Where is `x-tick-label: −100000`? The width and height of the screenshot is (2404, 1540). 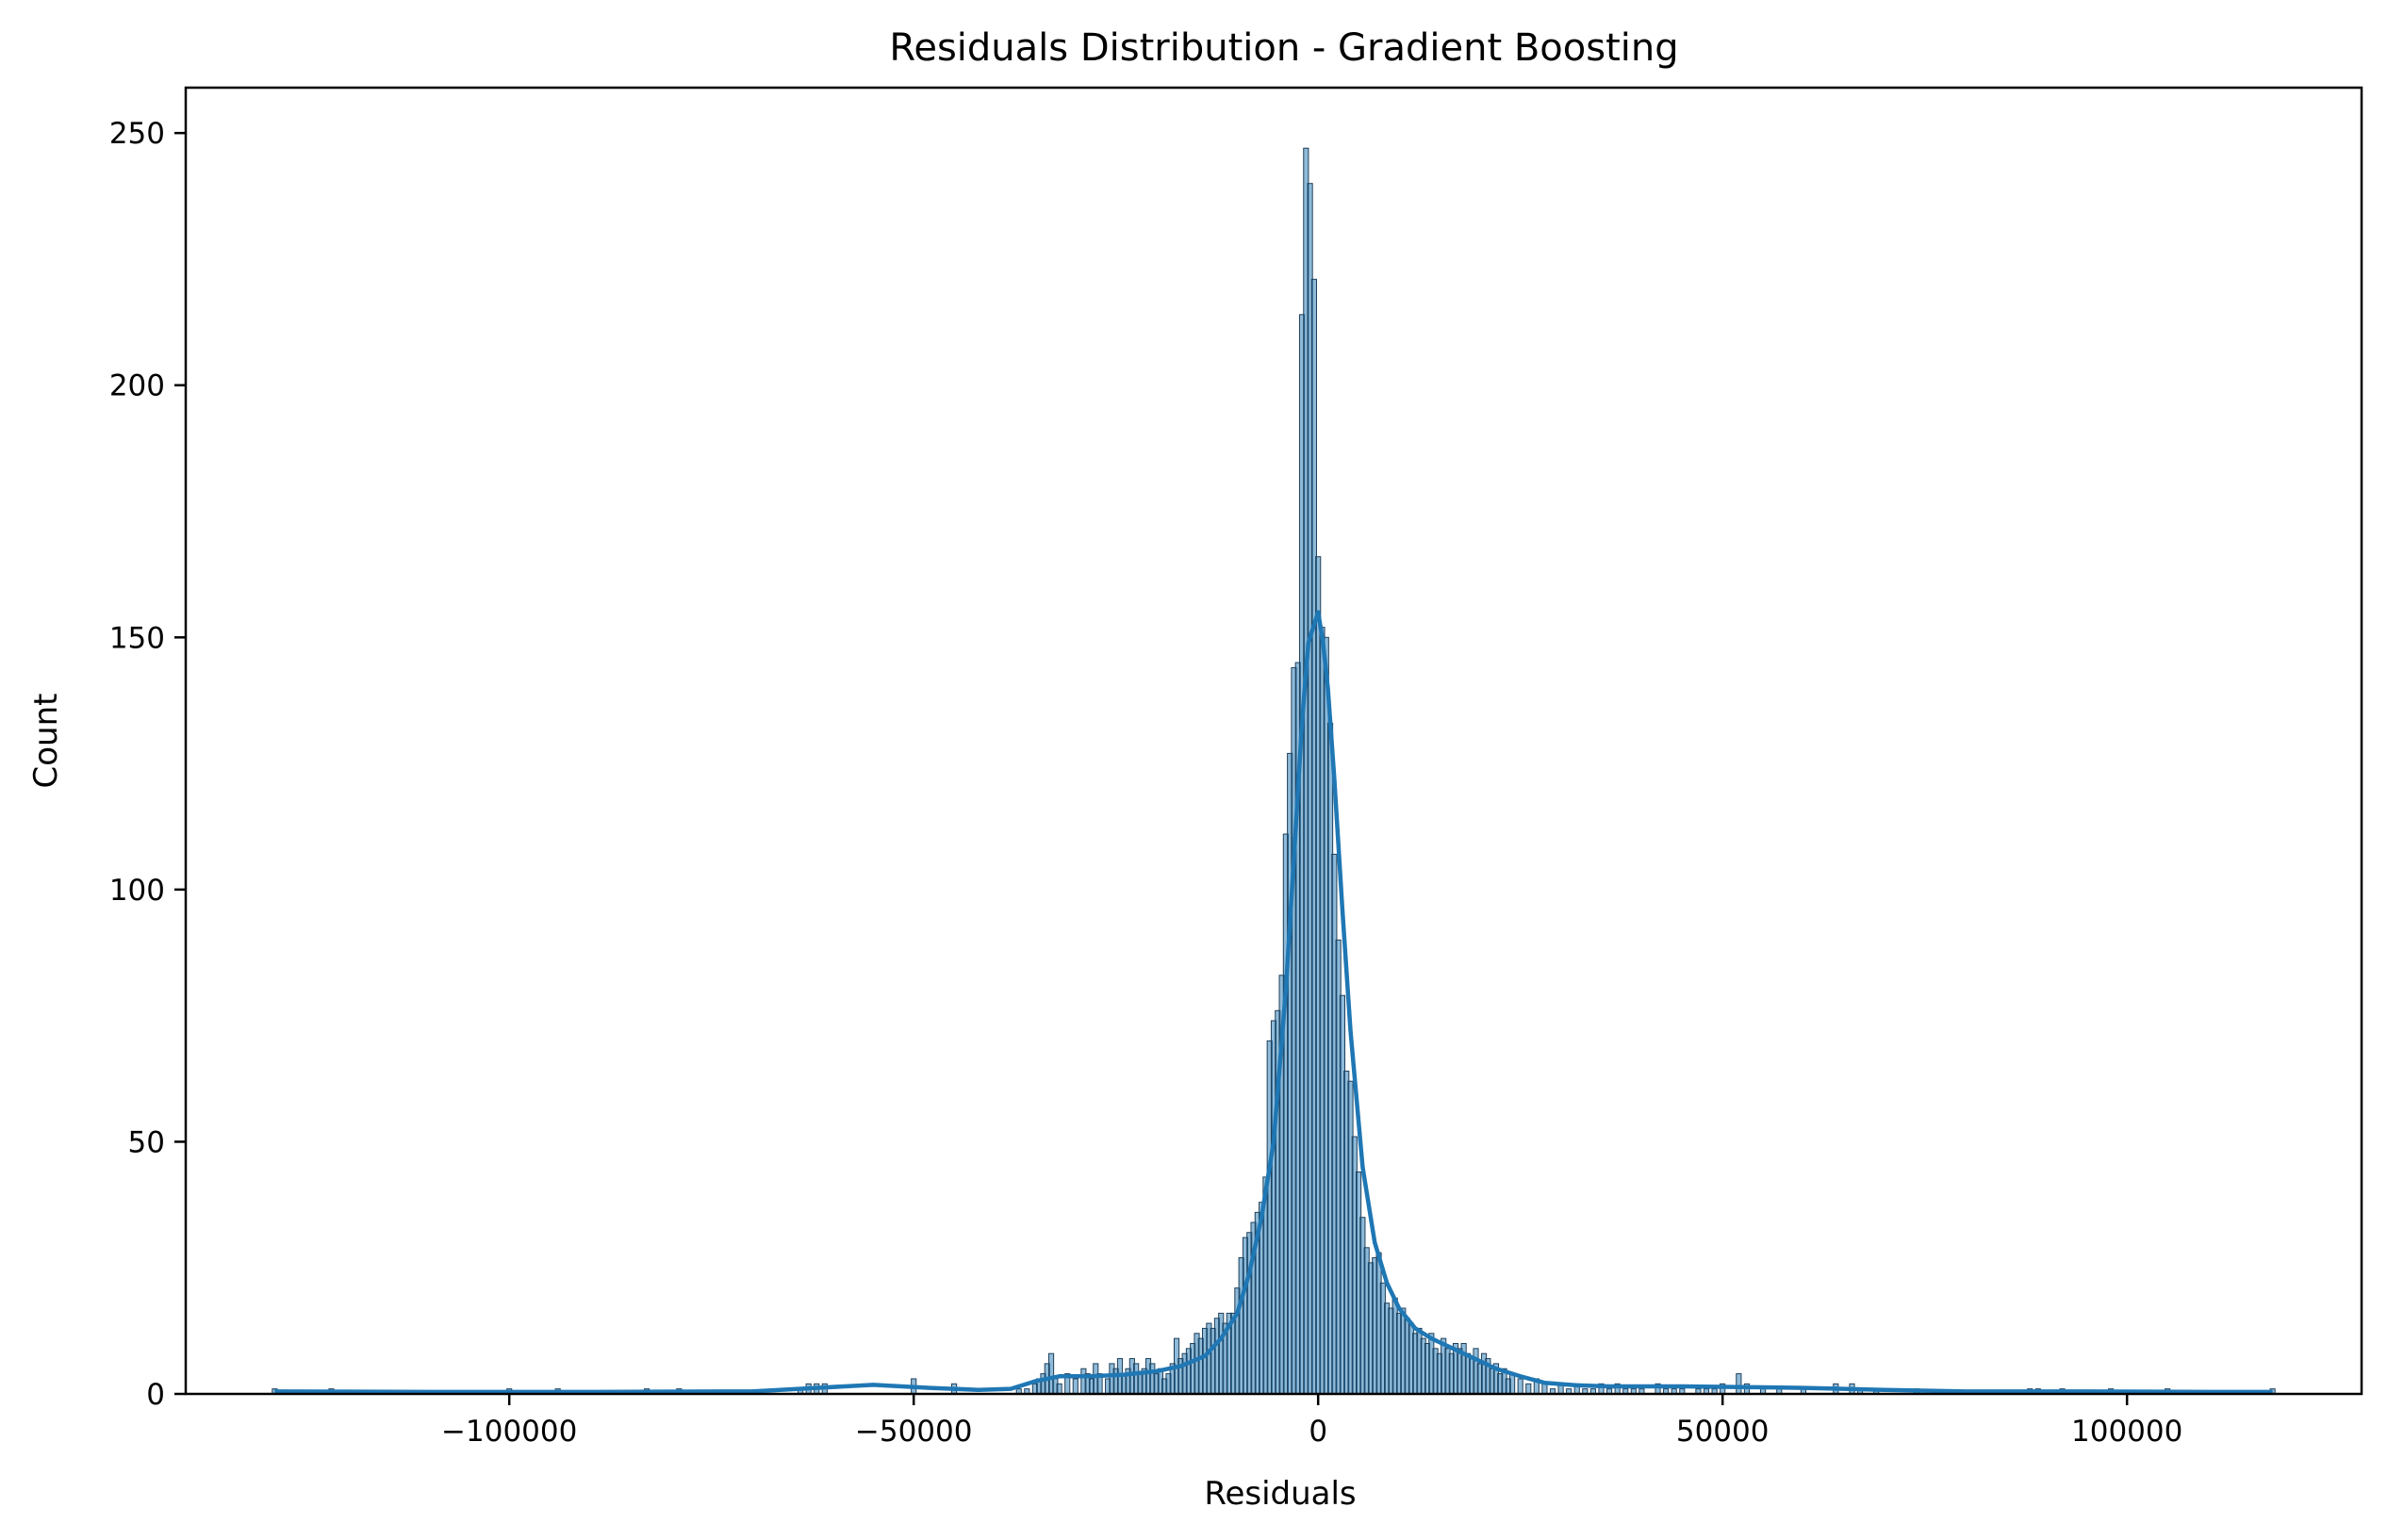
x-tick-label: −100000 is located at coordinates (509, 1432).